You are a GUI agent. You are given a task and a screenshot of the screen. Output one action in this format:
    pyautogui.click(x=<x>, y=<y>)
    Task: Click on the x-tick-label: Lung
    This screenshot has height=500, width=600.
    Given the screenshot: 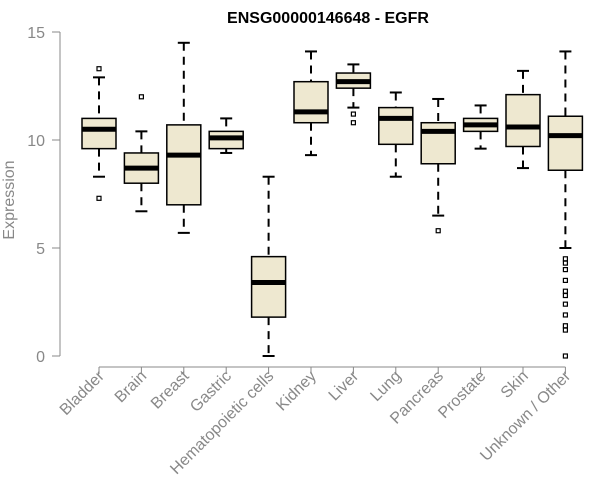 What is the action you would take?
    pyautogui.click(x=385, y=386)
    